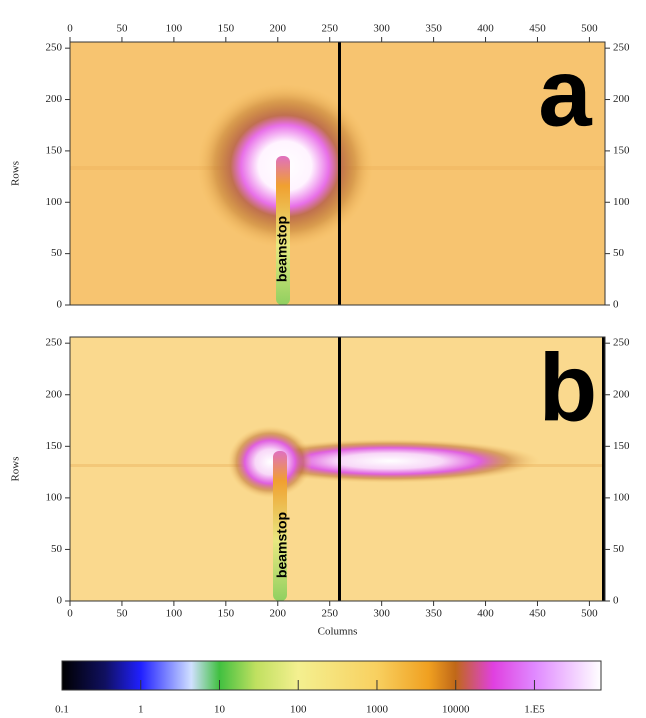 Image resolution: width=646 pixels, height=718 pixels. Describe the element at coordinates (568, 387) in the screenshot. I see `panel-label: b` at that location.